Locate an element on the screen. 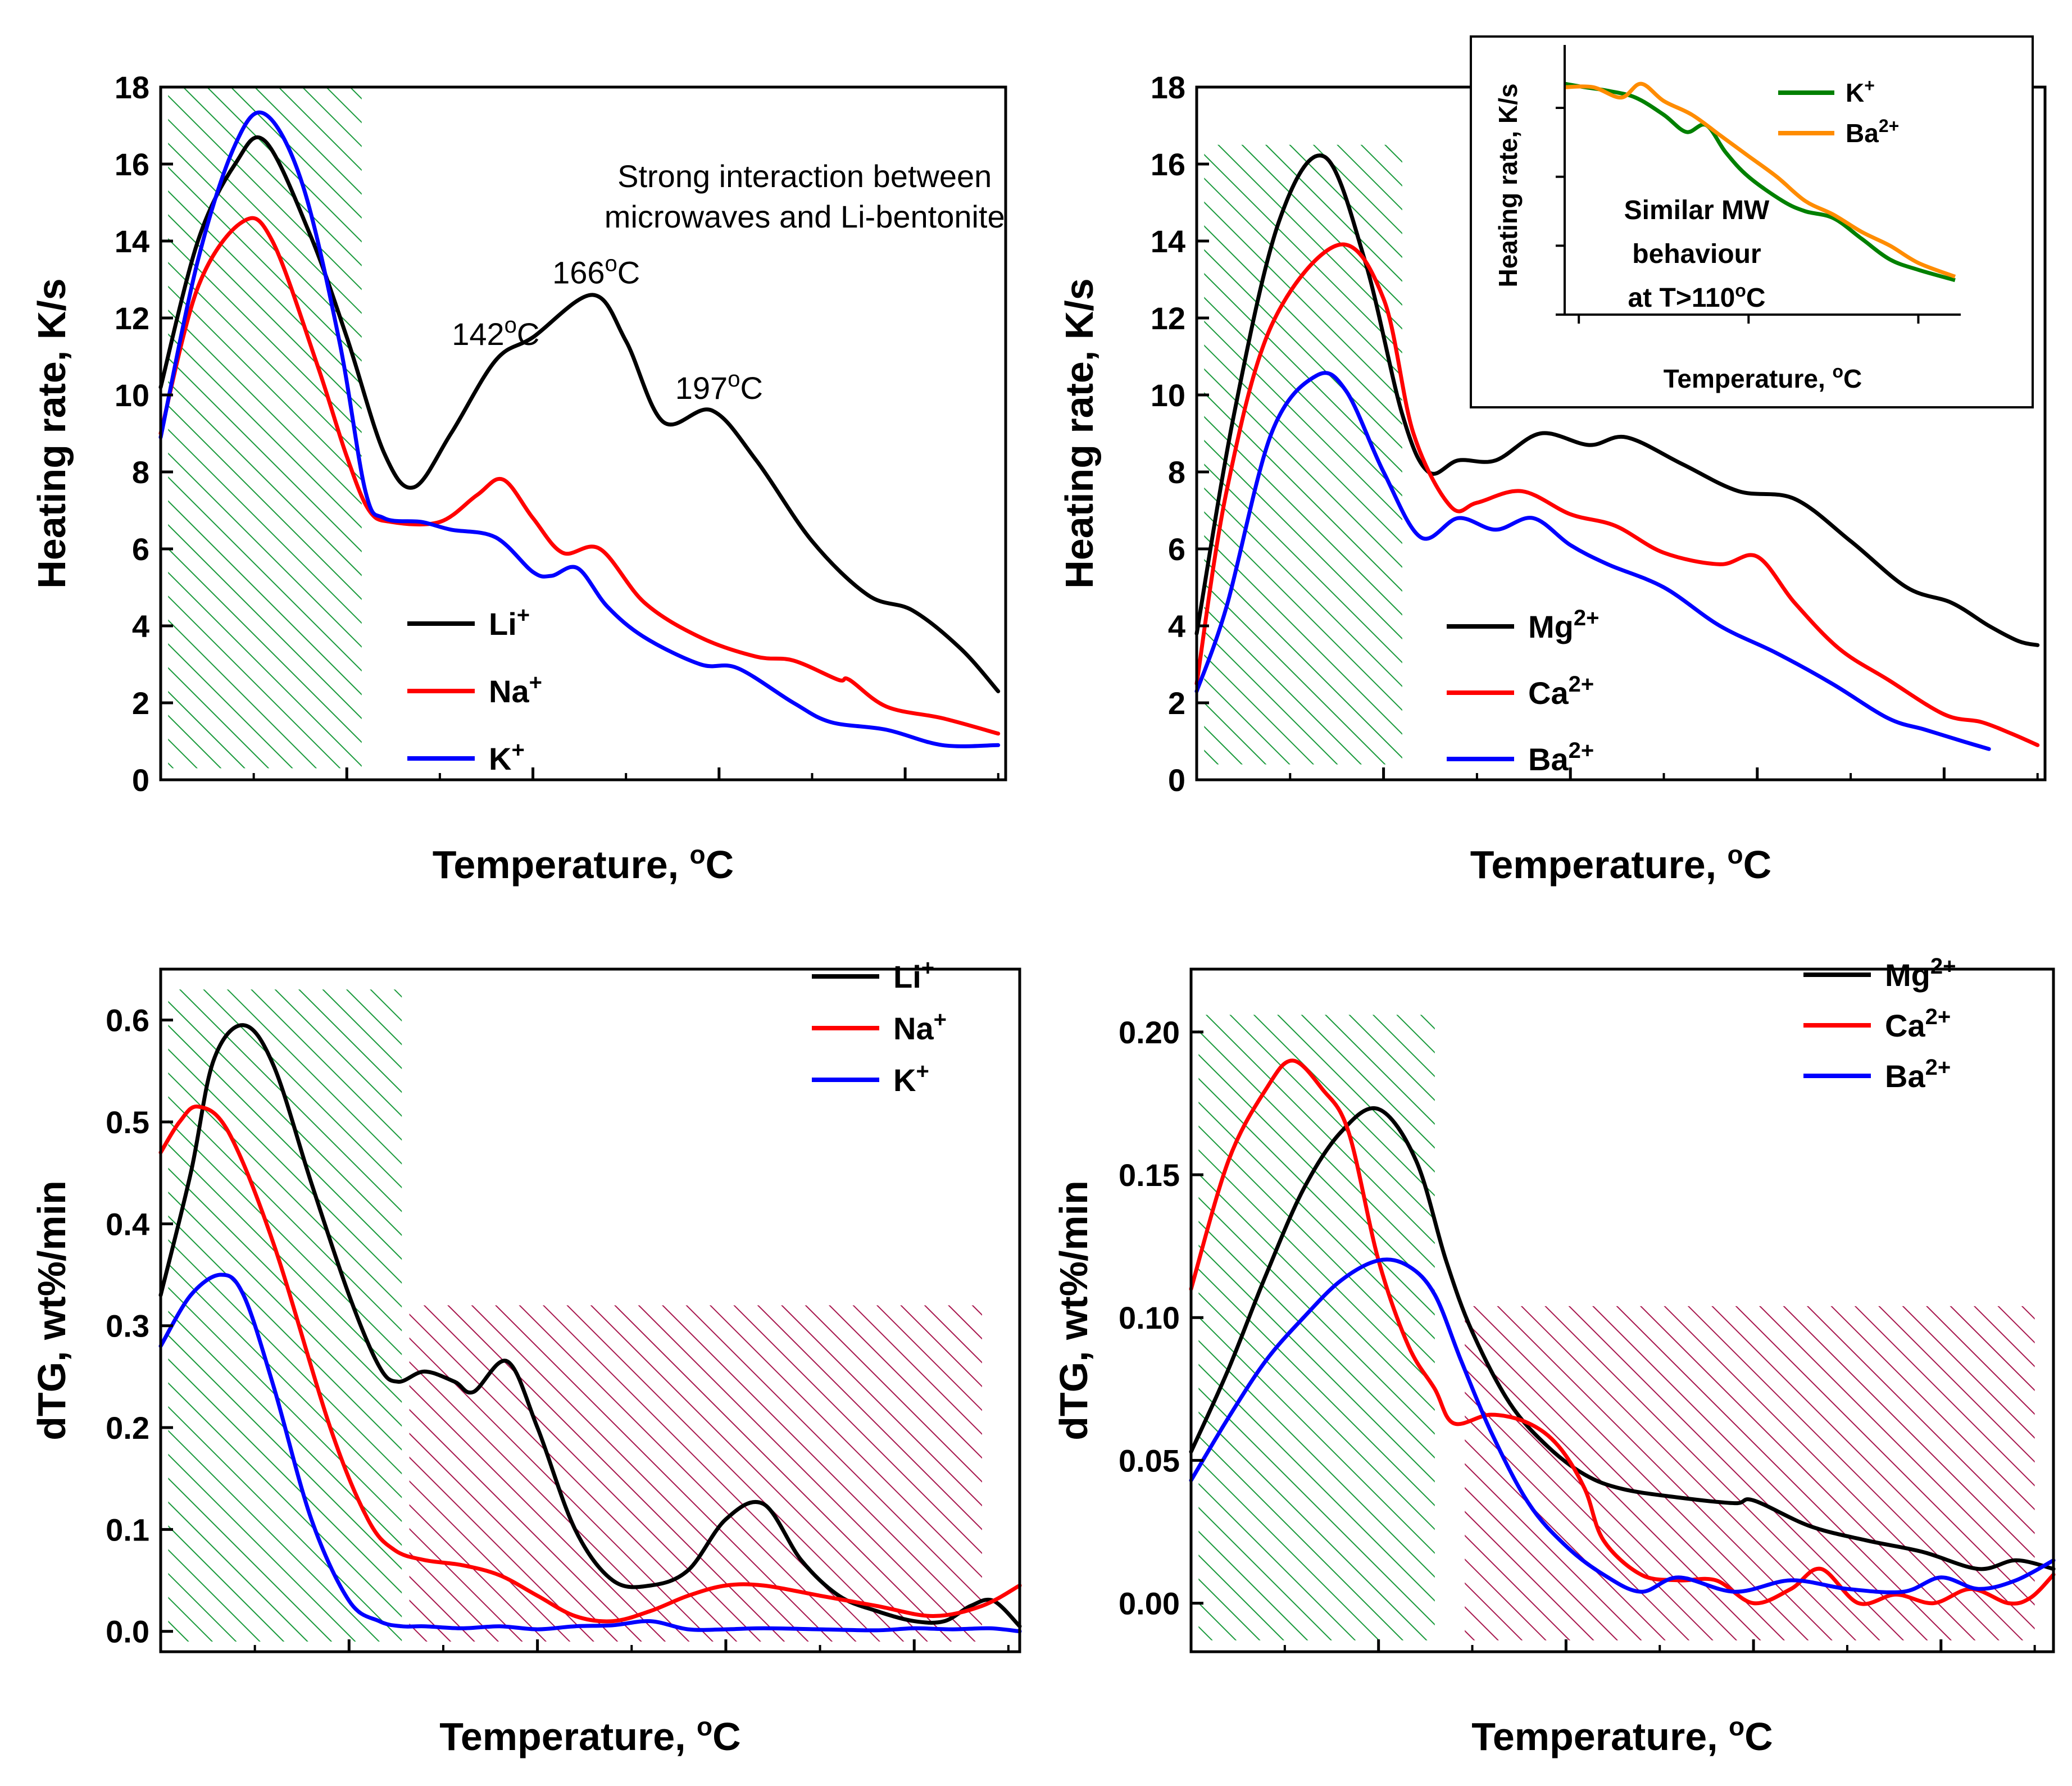 Image resolution: width=2072 pixels, height=1786 pixels. annotation: microwaves and Li-bentonite is located at coordinates (805, 217).